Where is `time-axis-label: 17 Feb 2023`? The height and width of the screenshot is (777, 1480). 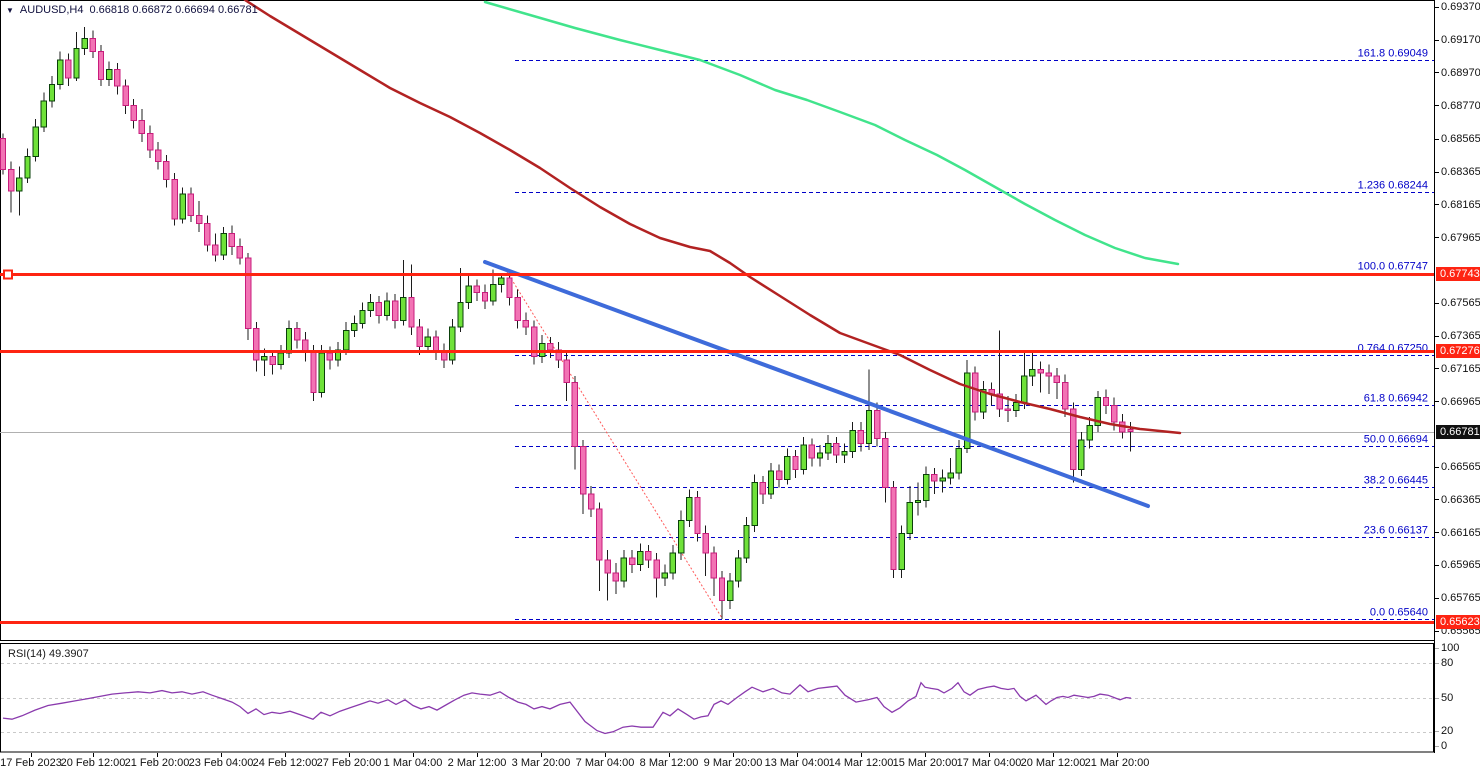
time-axis-label: 17 Feb 2023 is located at coordinates (31, 763).